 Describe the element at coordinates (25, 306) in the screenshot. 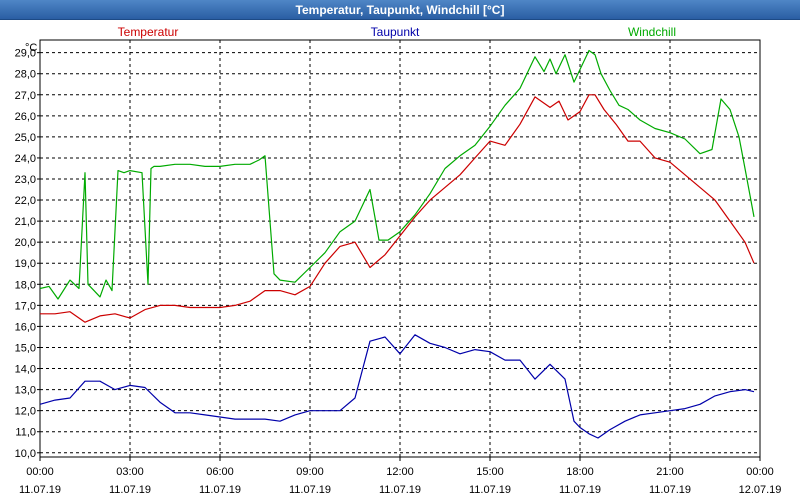

I see `y-tick-label: 17,0` at that location.